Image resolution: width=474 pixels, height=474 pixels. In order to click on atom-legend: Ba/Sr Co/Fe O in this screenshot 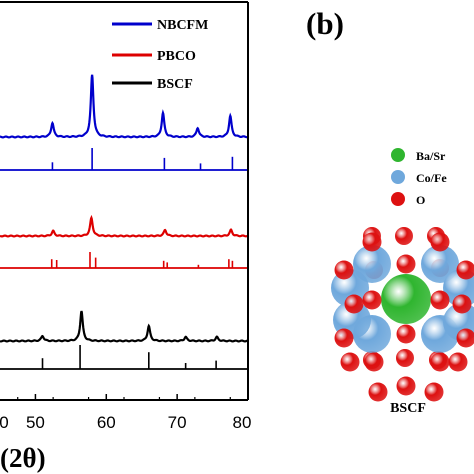, I will do `click(419, 177)`.